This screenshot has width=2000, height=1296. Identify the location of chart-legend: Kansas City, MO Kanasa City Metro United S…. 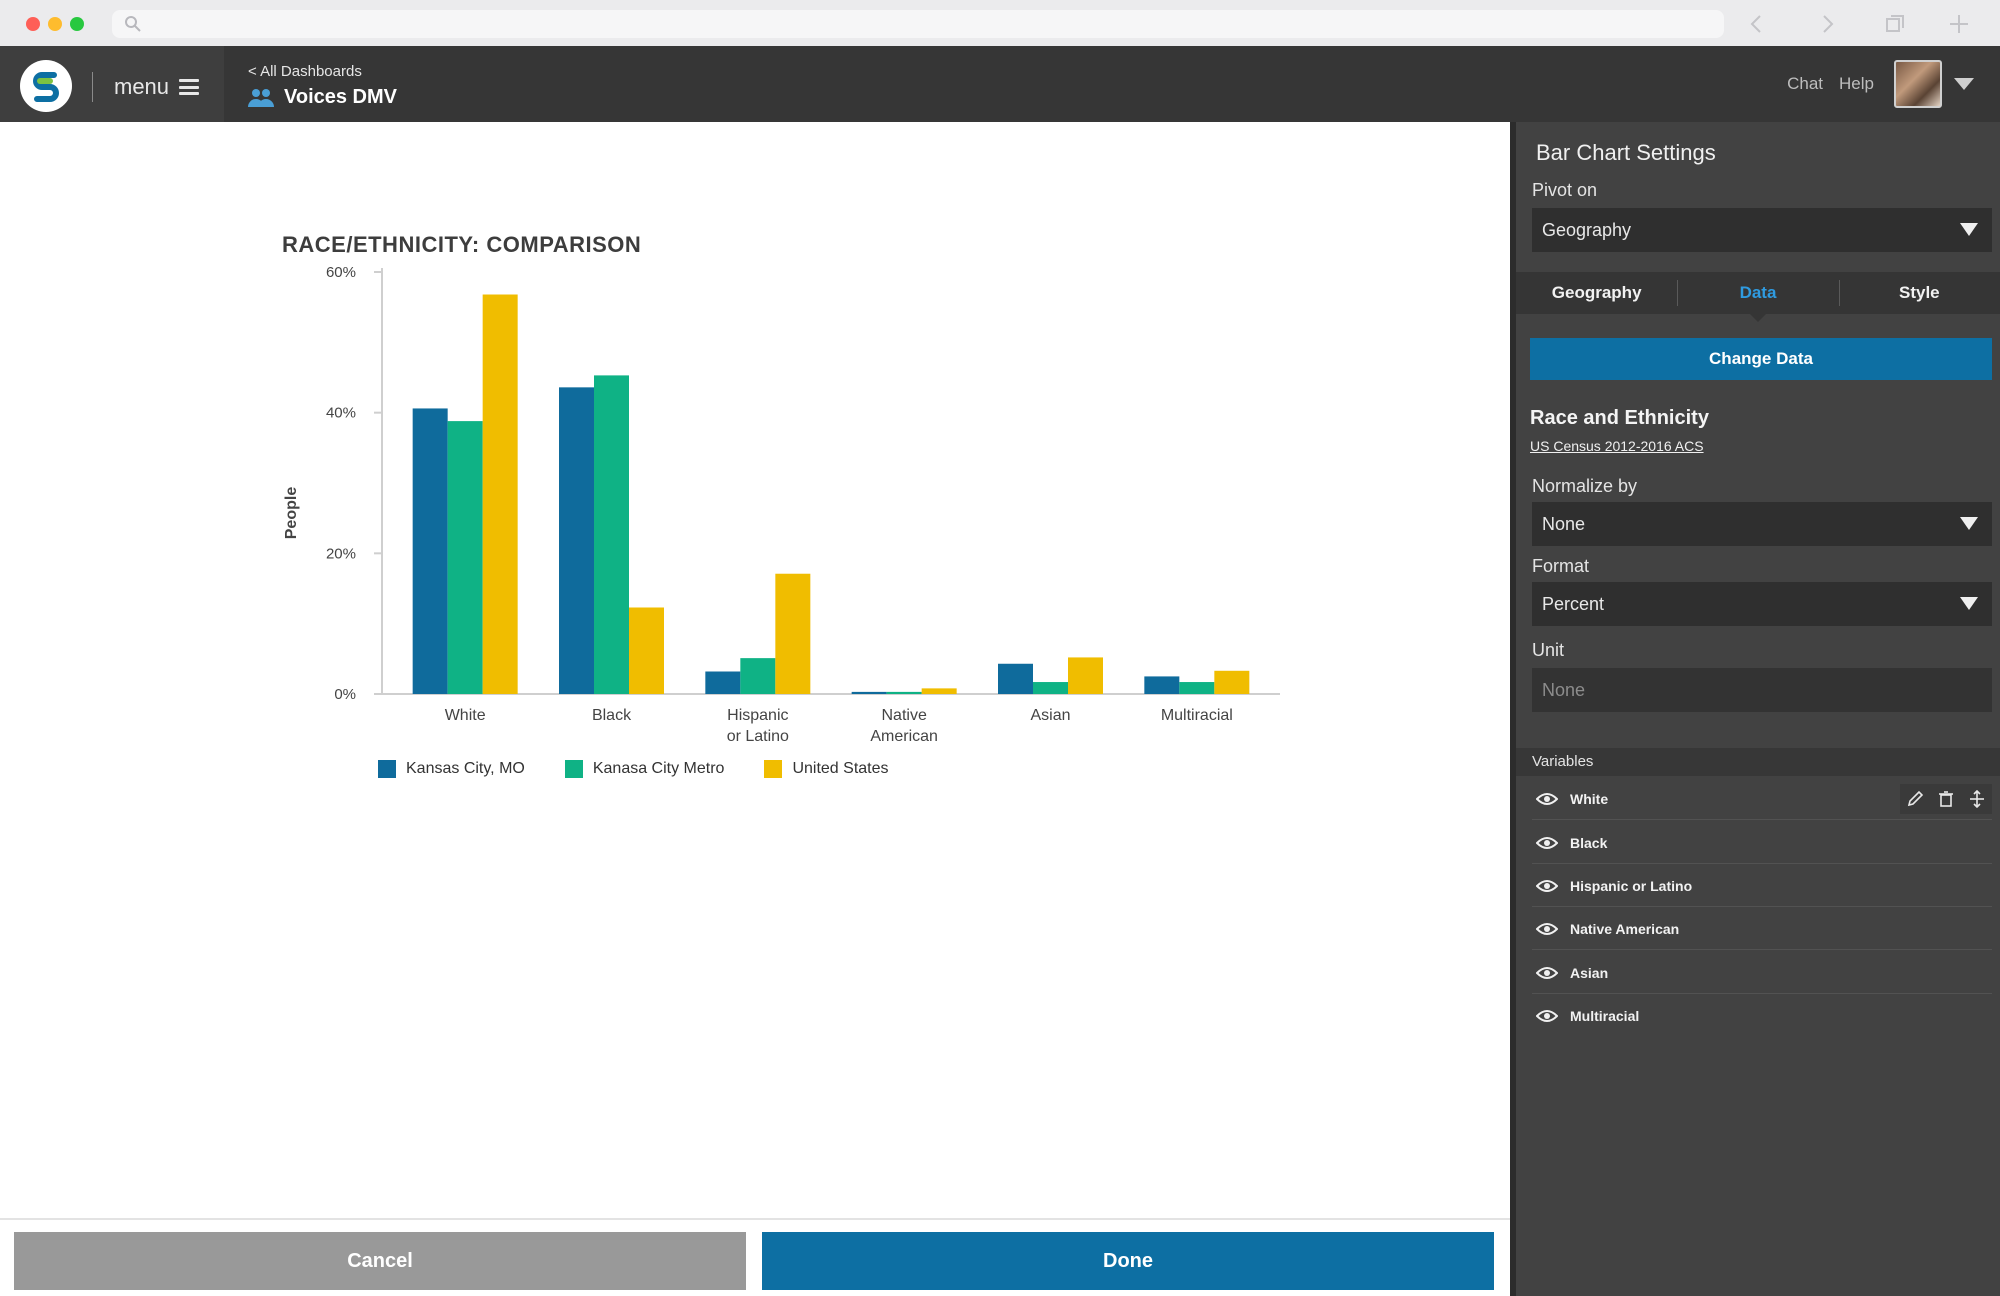
(633, 769).